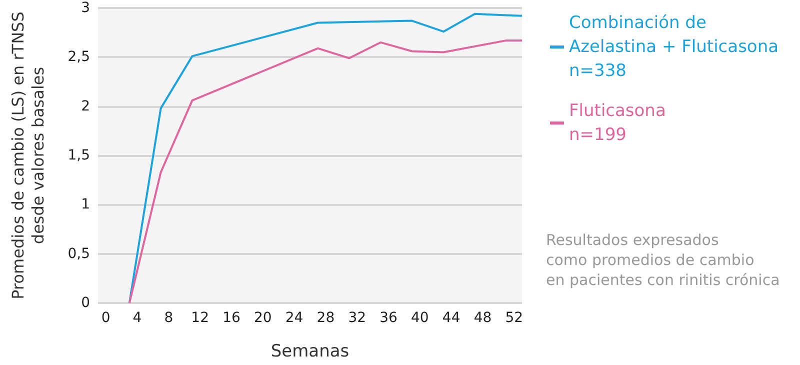 The width and height of the screenshot is (800, 365). I want to click on x-tick-label: 16, so click(231, 318).